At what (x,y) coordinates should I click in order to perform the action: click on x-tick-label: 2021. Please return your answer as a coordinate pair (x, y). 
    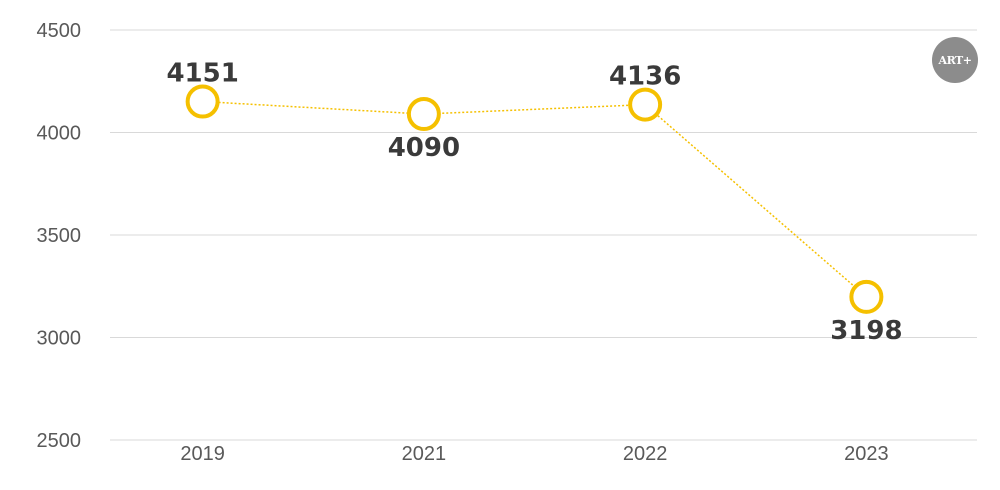
    Looking at the image, I should click on (424, 454).